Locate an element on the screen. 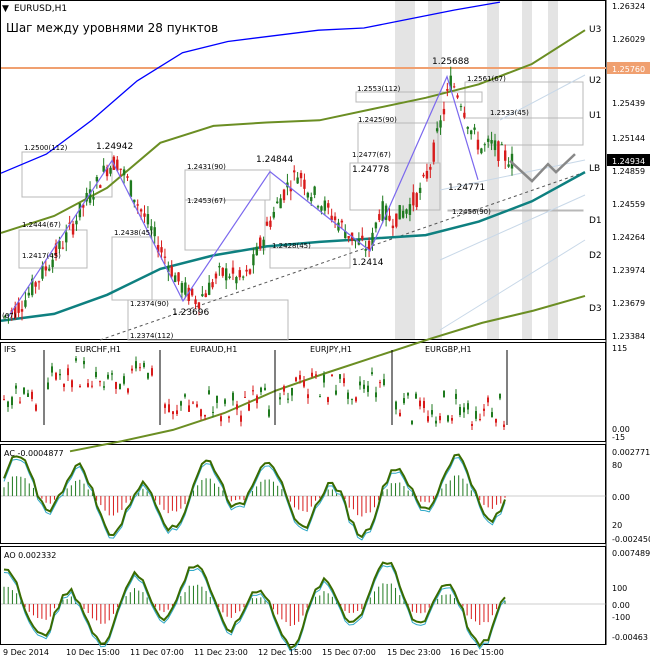 The width and height of the screenshot is (650, 664). ifs-pair-label: EURJPY,H1 is located at coordinates (331, 349).